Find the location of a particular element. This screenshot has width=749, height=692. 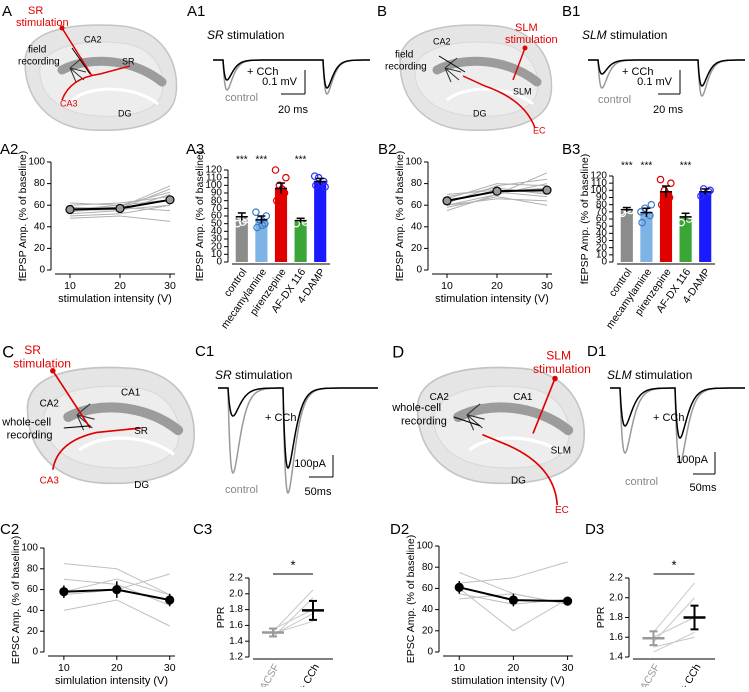

y-tick-label: 2.2 is located at coordinates (616, 578).